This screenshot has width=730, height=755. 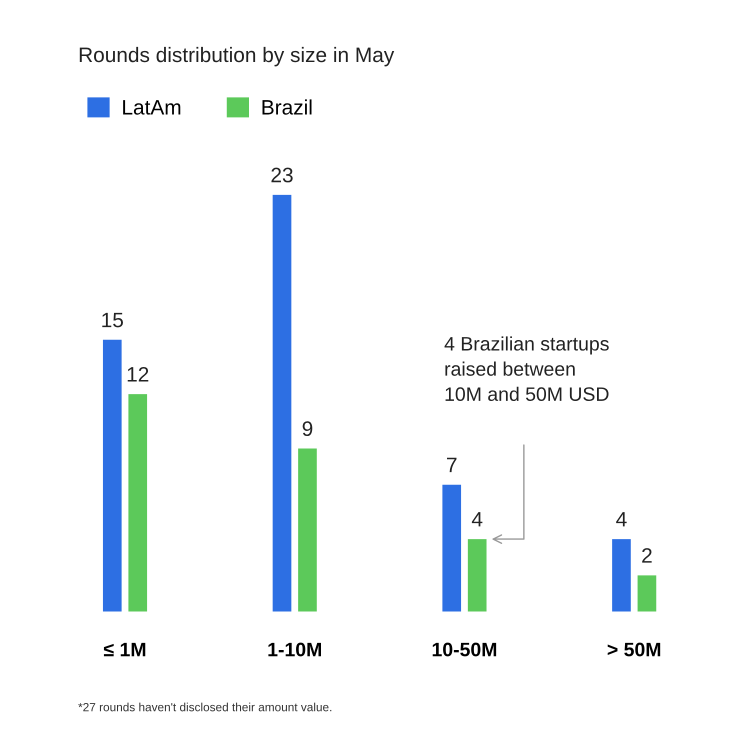 What do you see at coordinates (526, 369) in the screenshot?
I see `annotation: 4 Brazilian startups raised between 10M and 50M USD` at bounding box center [526, 369].